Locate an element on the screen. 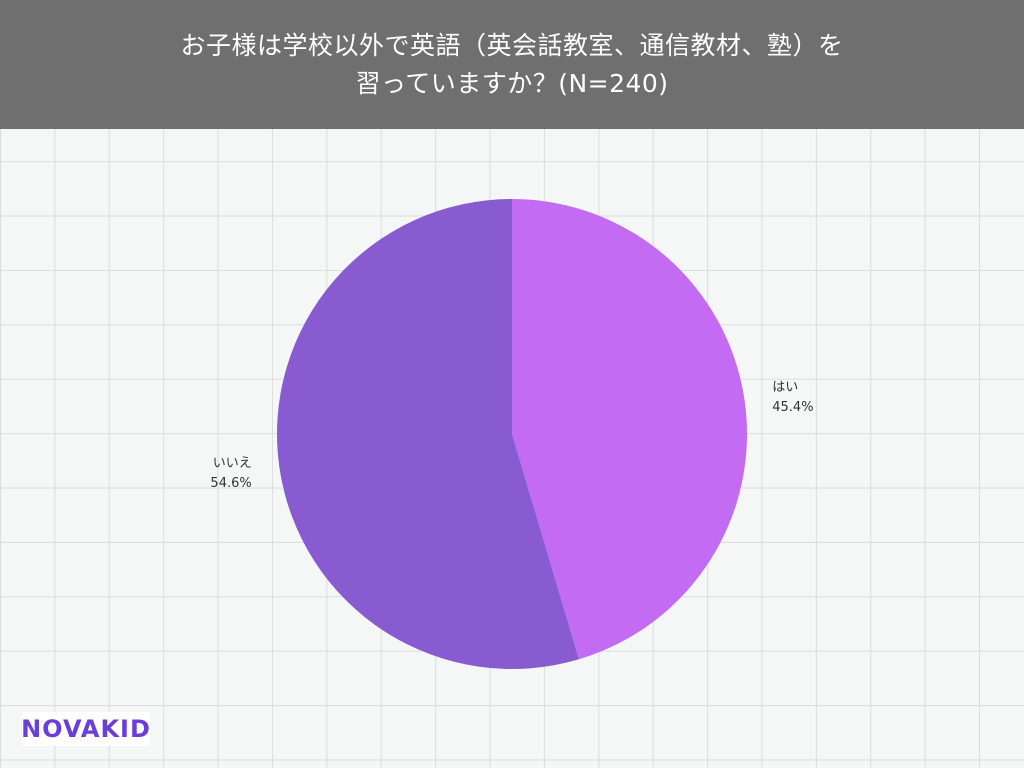 The width and height of the screenshot is (1024, 768). slice-category-label: いいえ is located at coordinates (232, 463).